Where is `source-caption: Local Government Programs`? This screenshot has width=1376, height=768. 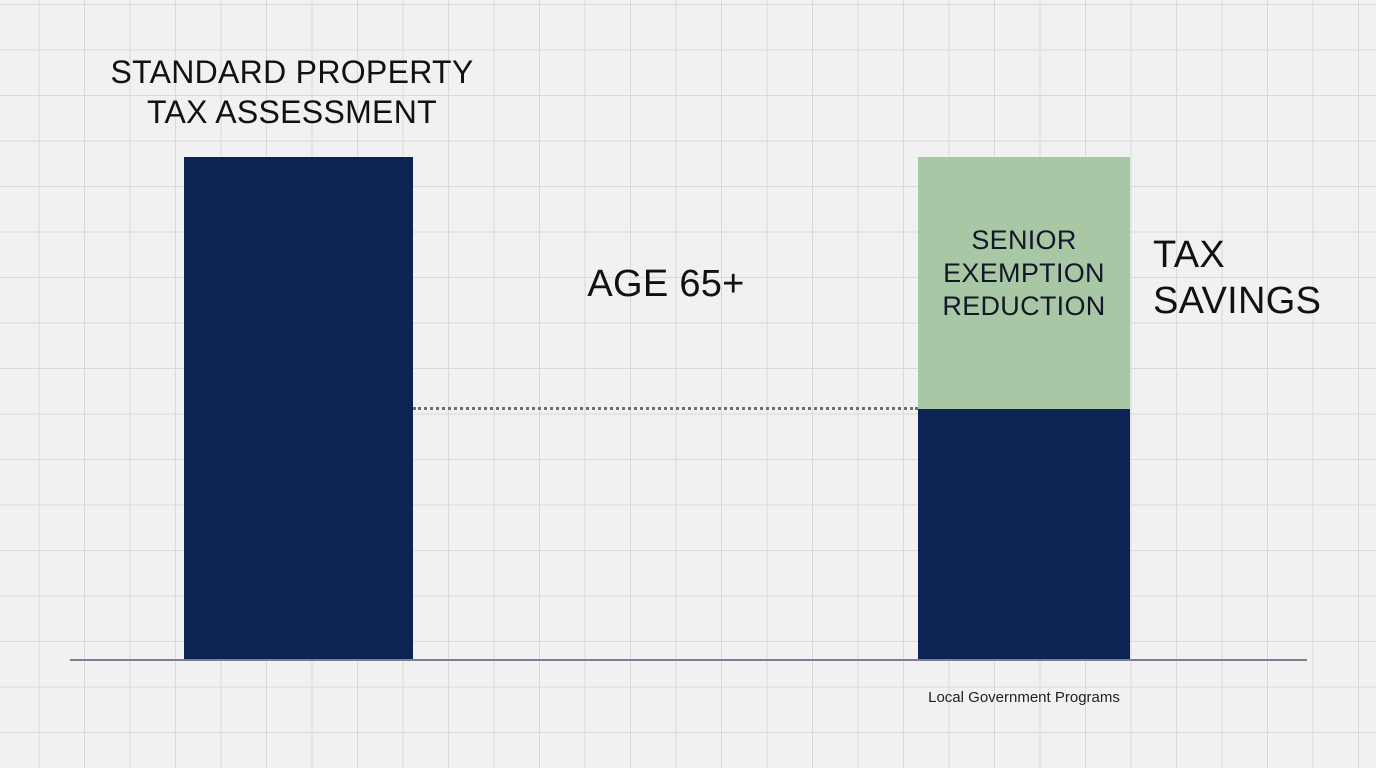
source-caption: Local Government Programs is located at coordinates (1024, 697).